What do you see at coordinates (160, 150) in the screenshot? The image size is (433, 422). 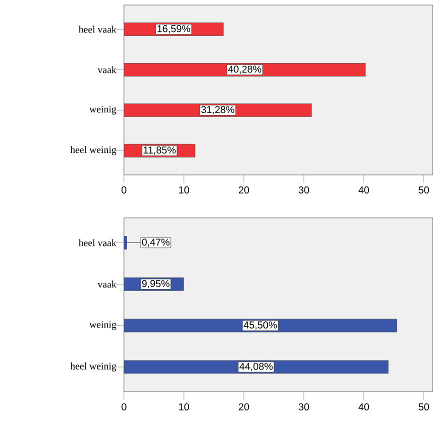 I see `data-label: 11,85%` at bounding box center [160, 150].